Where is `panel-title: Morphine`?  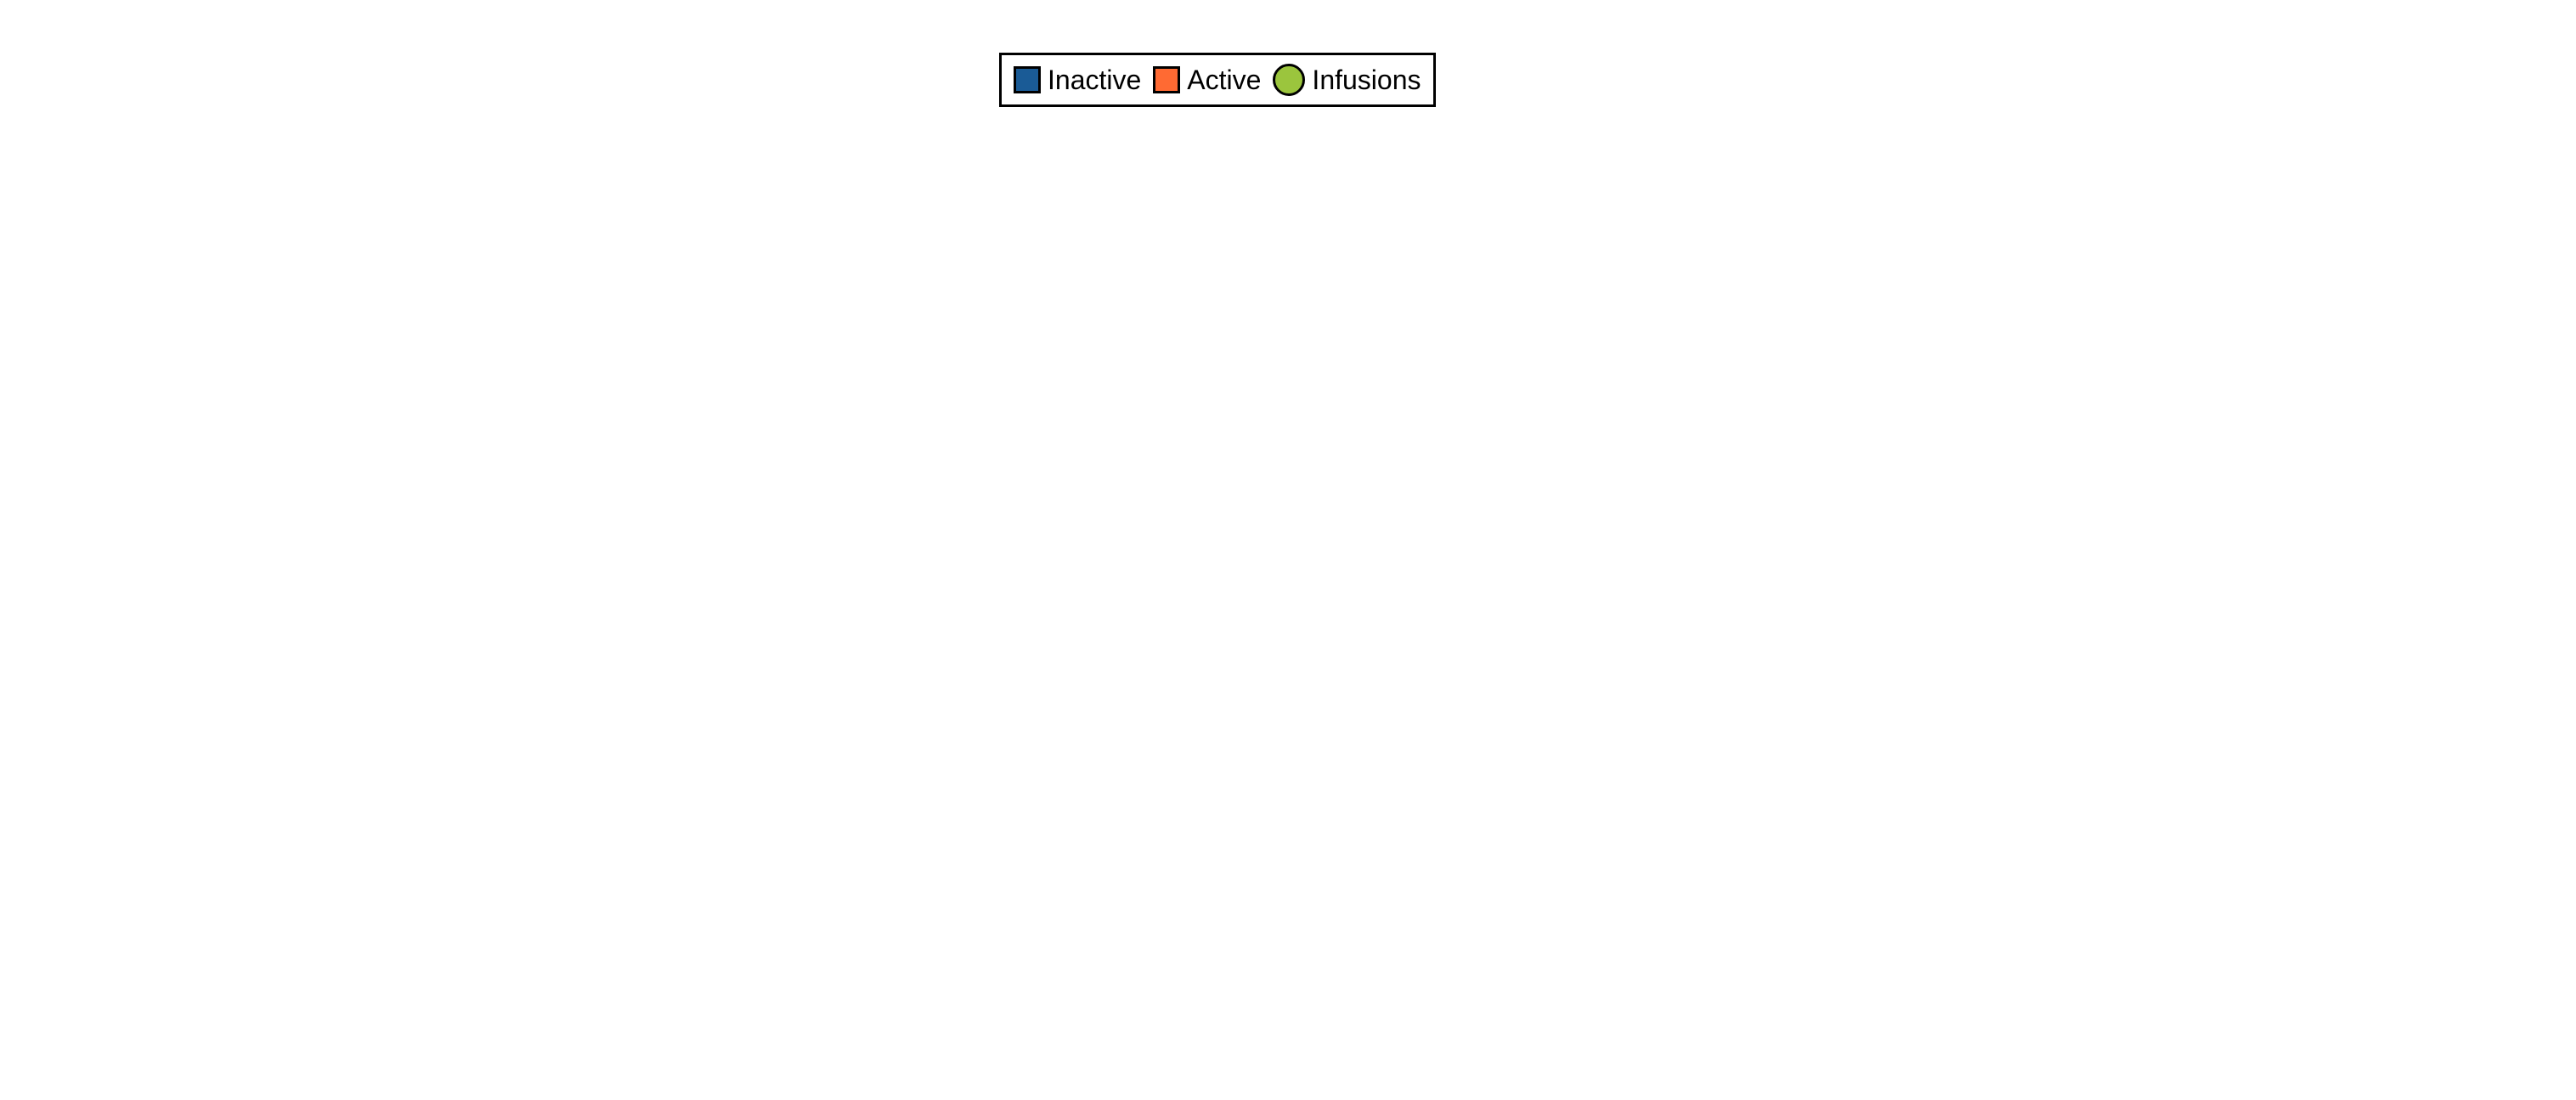
panel-title: Morphine is located at coordinates (1549, 174).